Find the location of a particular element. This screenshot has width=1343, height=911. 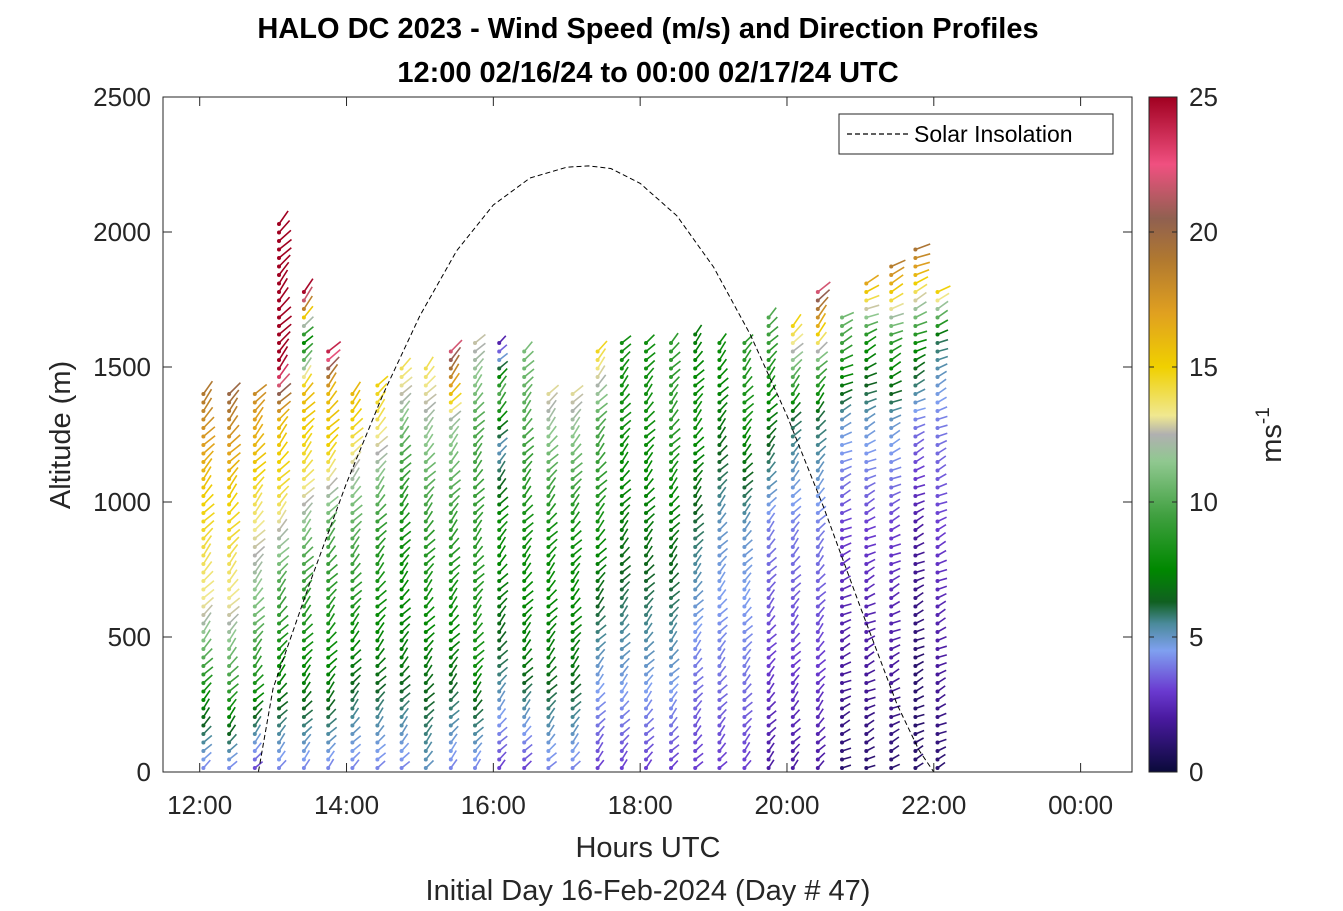

colorbar-tick-label: 10 is located at coordinates (1203, 502).